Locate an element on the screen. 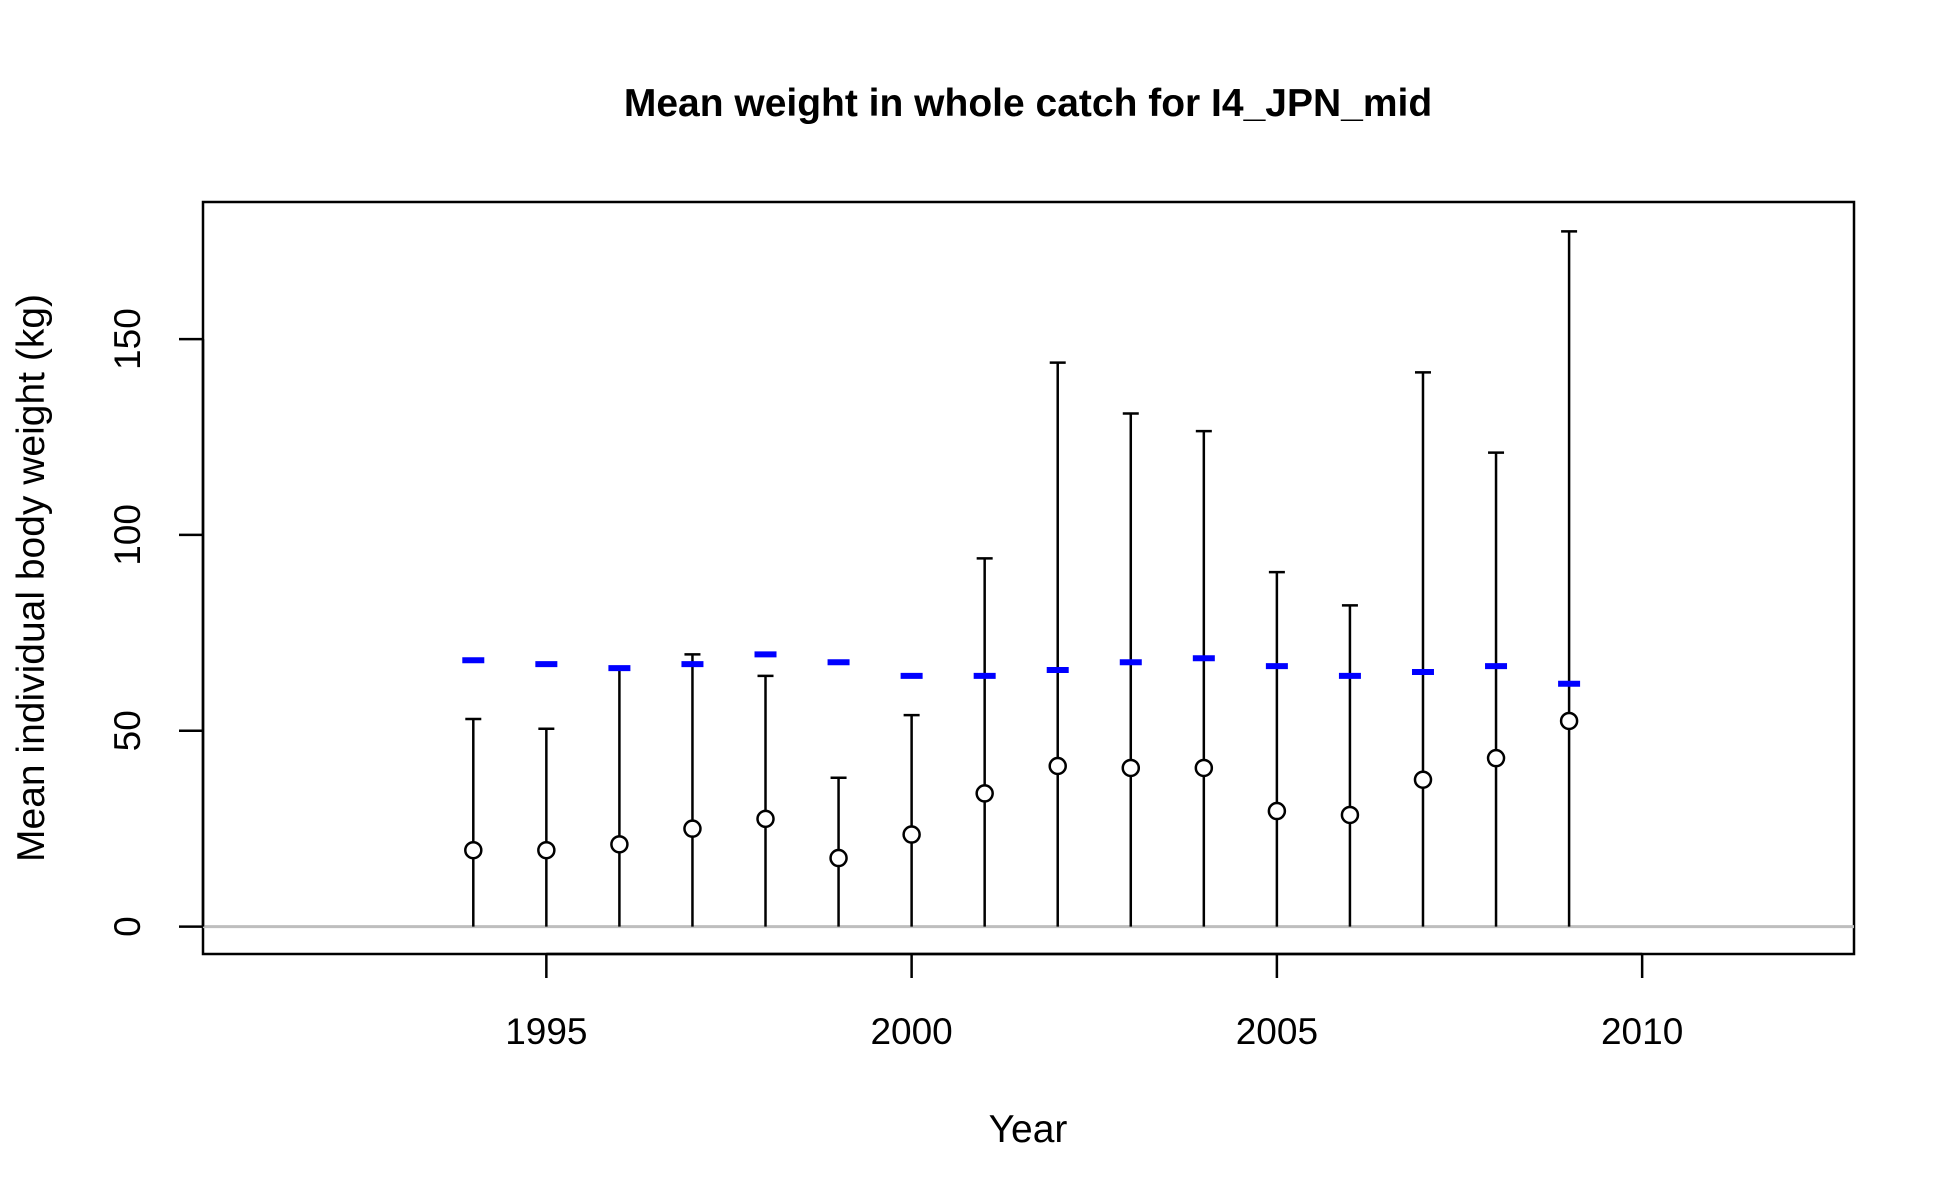  x-axis: 1995 2000 2005 2010 is located at coordinates (1094, 1002).